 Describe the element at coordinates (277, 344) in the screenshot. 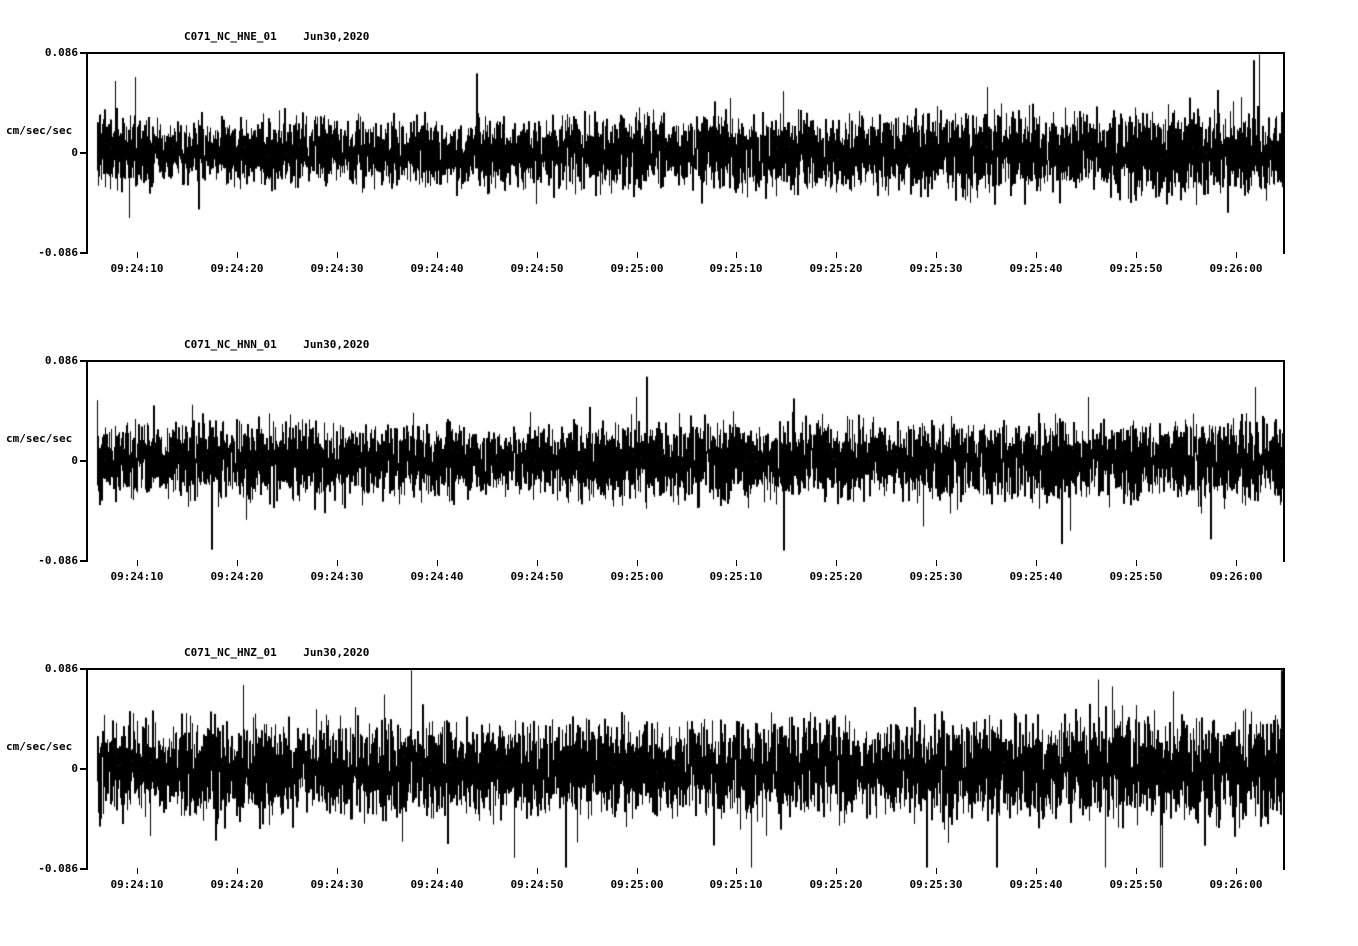

I see `panel-title: C071_NC_HNN_01 Jun30,2020` at that location.